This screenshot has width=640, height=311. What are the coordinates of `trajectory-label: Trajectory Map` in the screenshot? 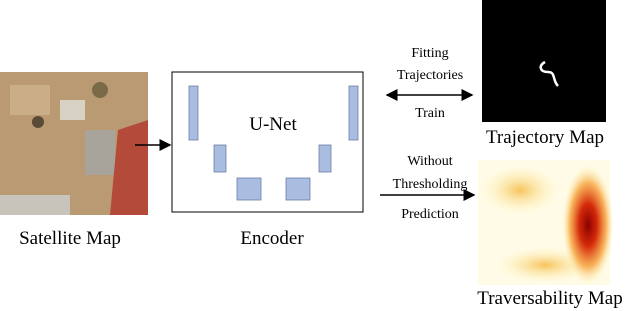 It's located at (545, 137).